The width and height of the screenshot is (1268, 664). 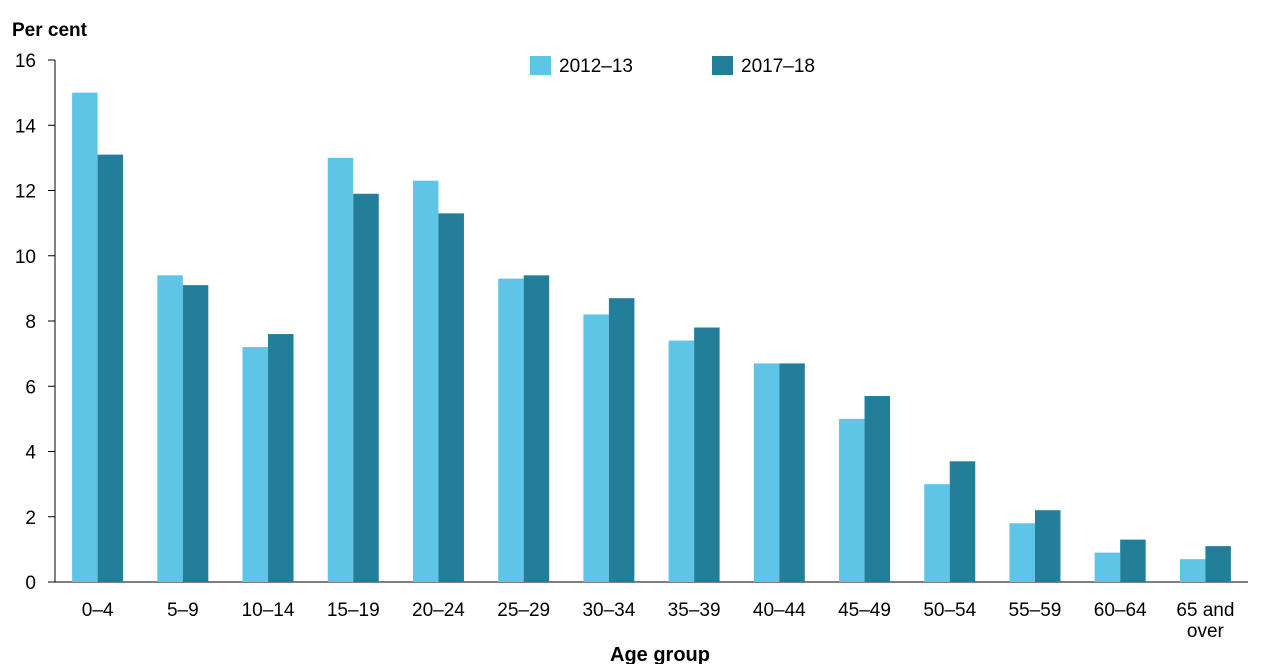 What do you see at coordinates (949, 610) in the screenshot?
I see `x-tick-label: 50–54` at bounding box center [949, 610].